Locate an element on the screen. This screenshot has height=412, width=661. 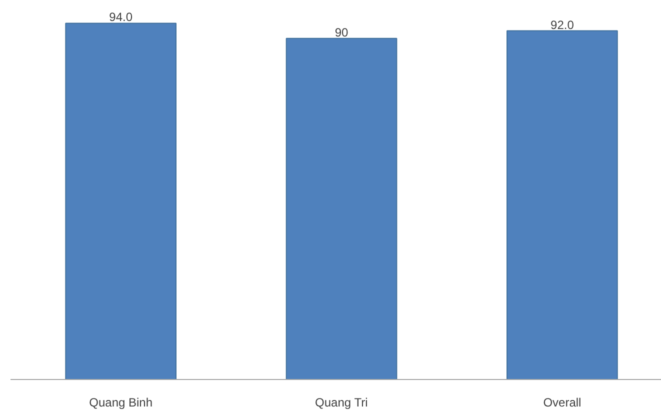
x-tick-label: Overall is located at coordinates (562, 403).